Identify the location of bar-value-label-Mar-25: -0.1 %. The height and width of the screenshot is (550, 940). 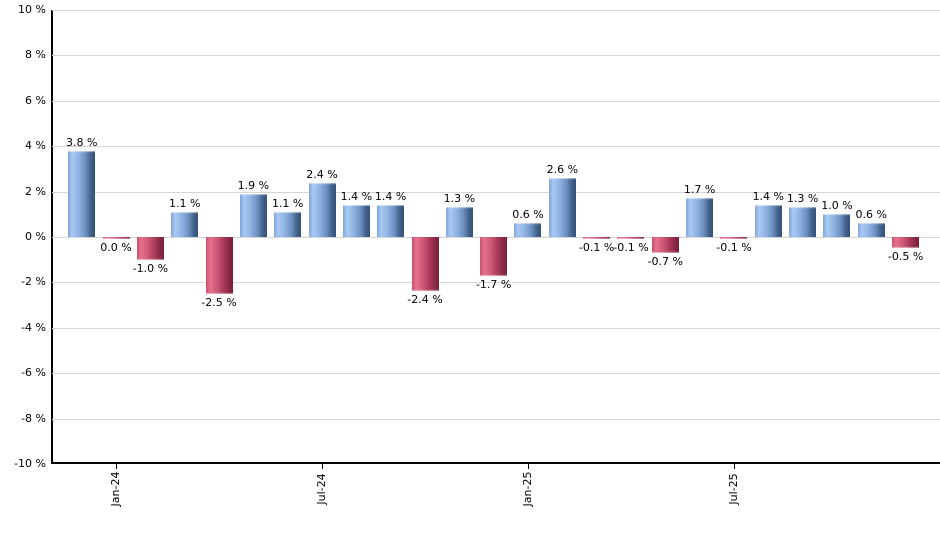
(596, 247).